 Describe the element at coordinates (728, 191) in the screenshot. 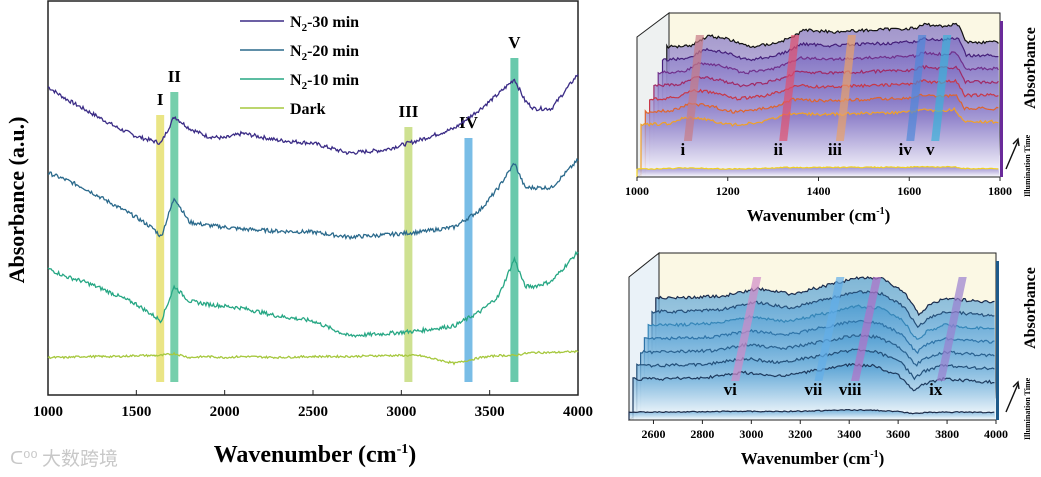

I see `x-tick-label: 1200` at that location.